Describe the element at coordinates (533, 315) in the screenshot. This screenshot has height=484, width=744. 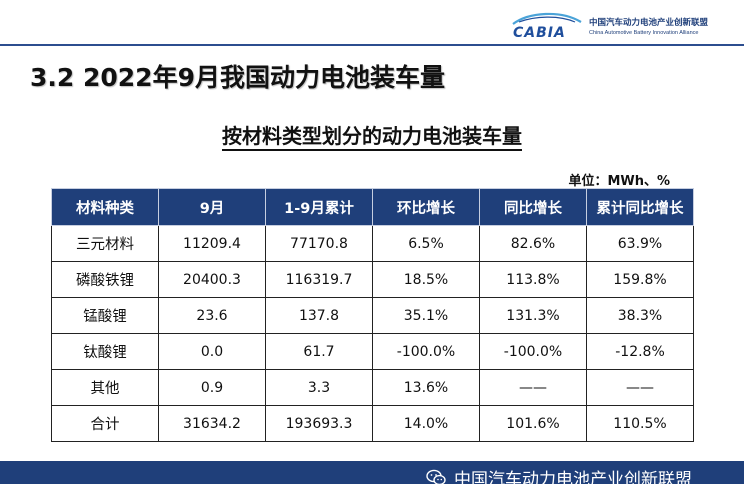
I see `table-cell: 131.3%` at that location.